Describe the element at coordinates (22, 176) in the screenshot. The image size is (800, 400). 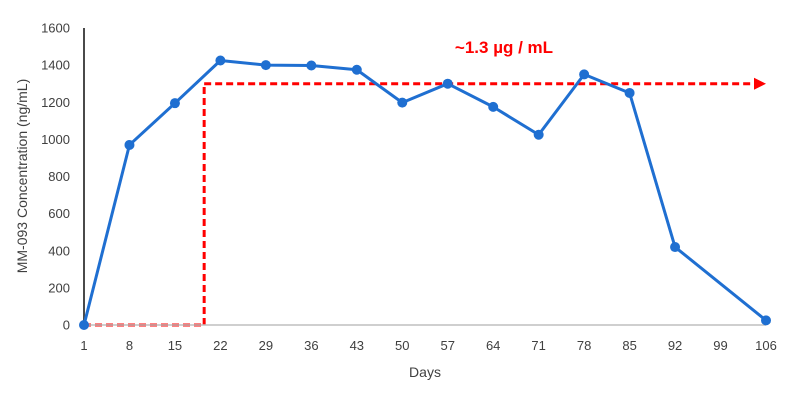
I see `y-axis-title: MM-093 Concentration (ng/mL)` at that location.